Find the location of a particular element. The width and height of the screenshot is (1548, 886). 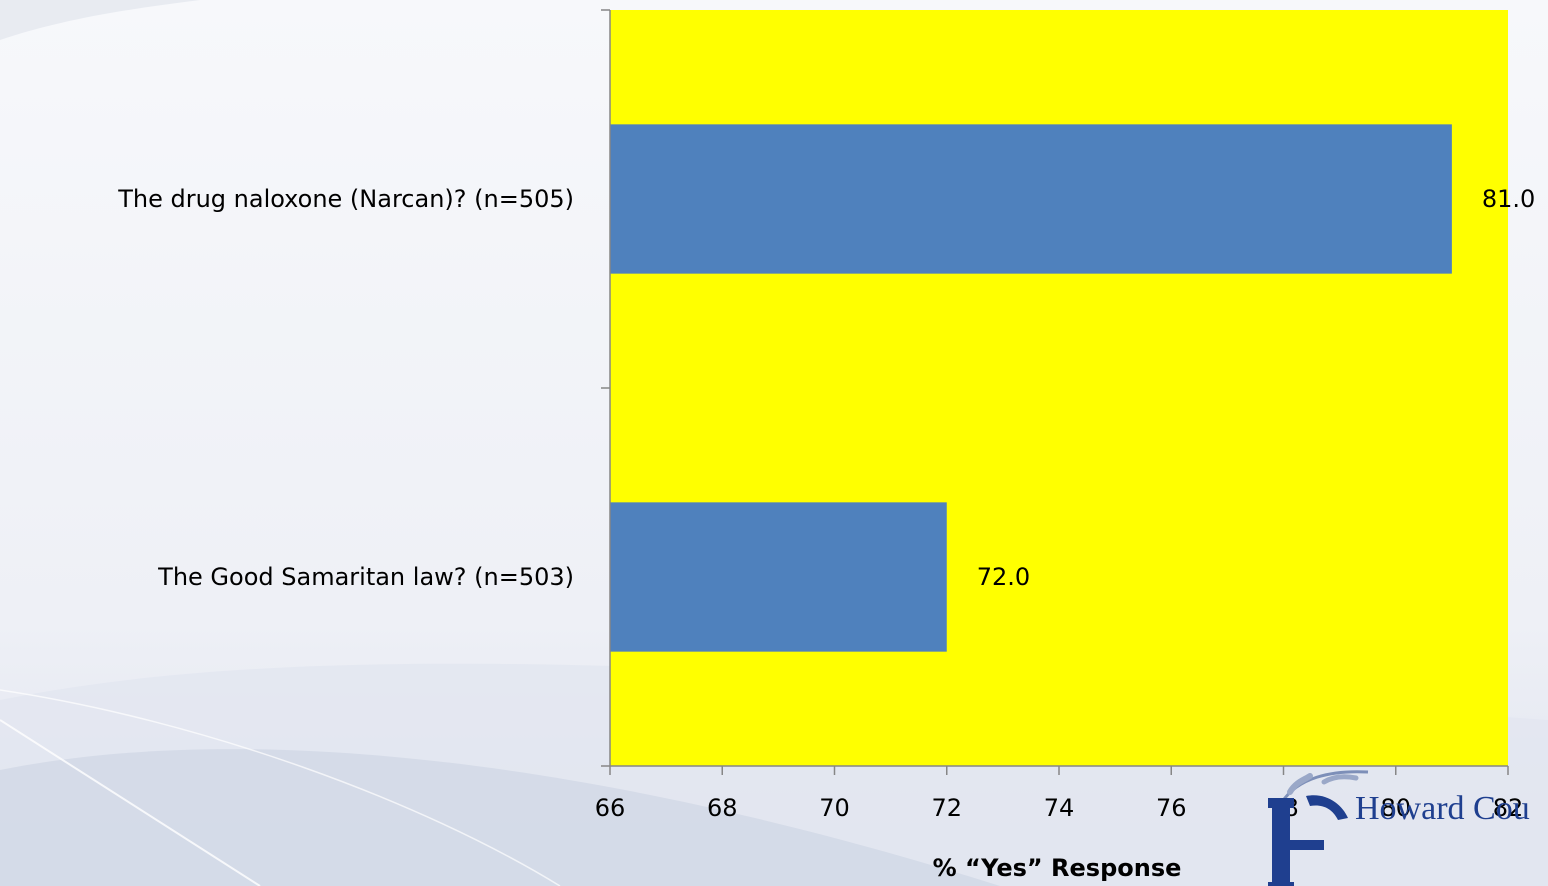

x-tick-label: 76 is located at coordinates (1171, 808).